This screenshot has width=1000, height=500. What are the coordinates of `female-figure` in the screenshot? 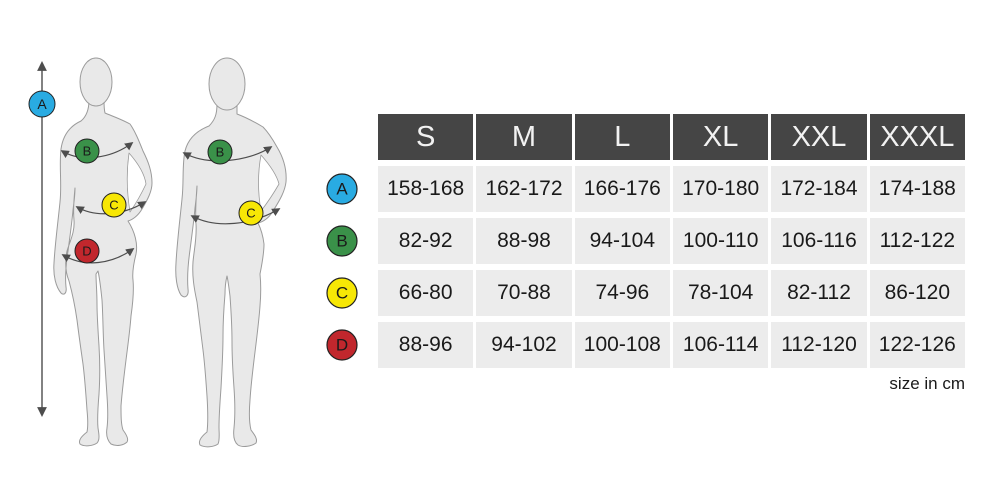 It's located at (103, 252).